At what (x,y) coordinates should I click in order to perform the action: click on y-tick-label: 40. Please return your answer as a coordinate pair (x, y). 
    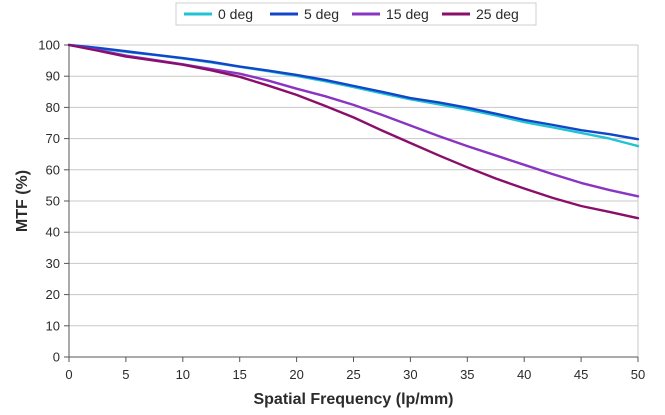
    Looking at the image, I should click on (53, 232).